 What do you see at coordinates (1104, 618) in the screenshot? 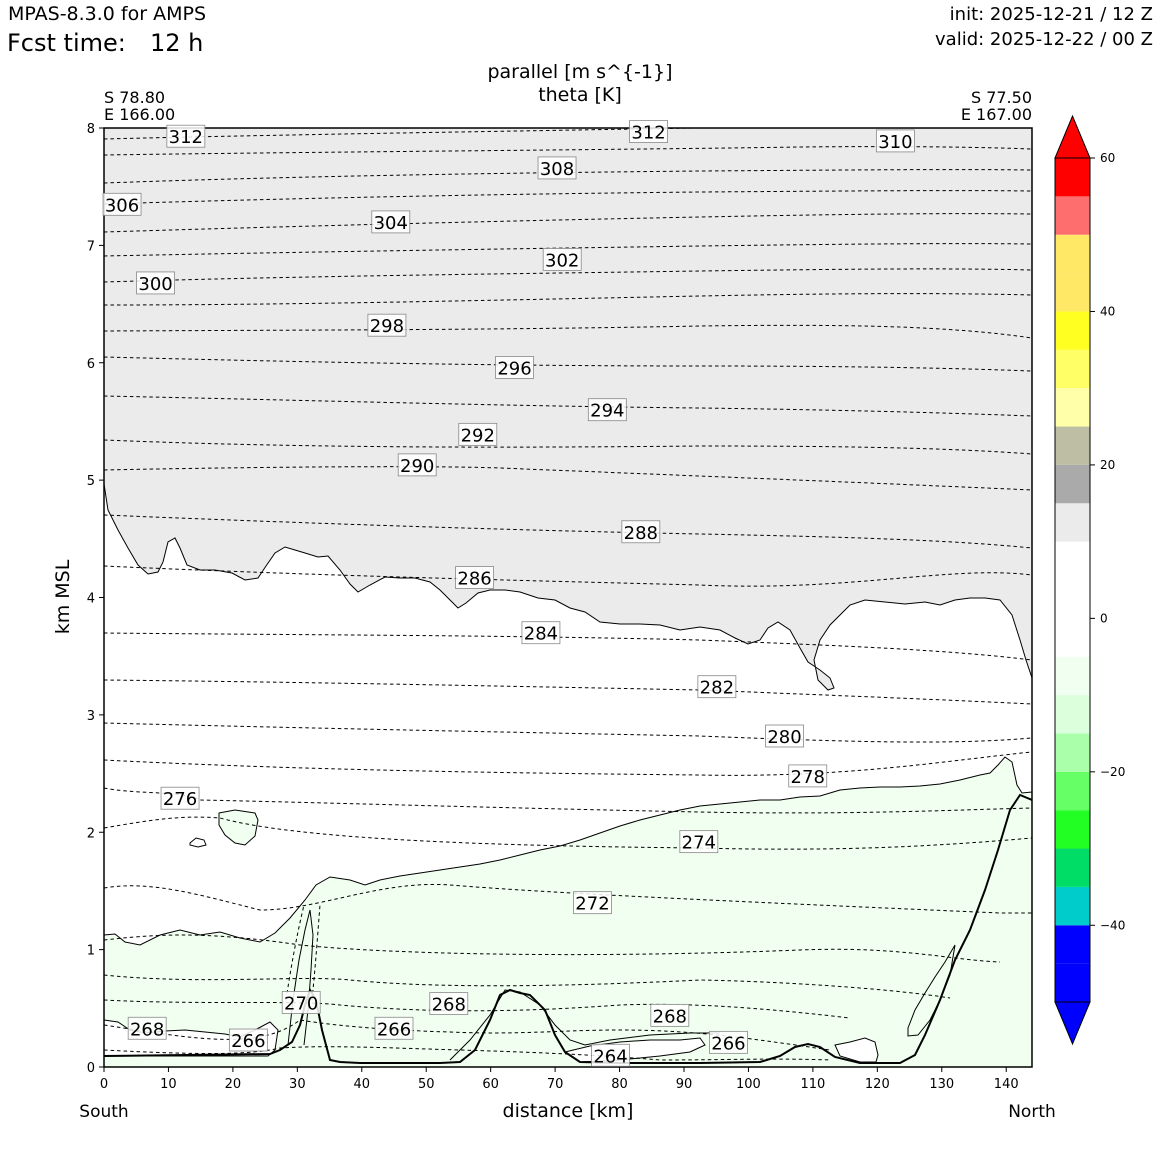
I see `colorbar-tick-label: 0` at bounding box center [1104, 618].